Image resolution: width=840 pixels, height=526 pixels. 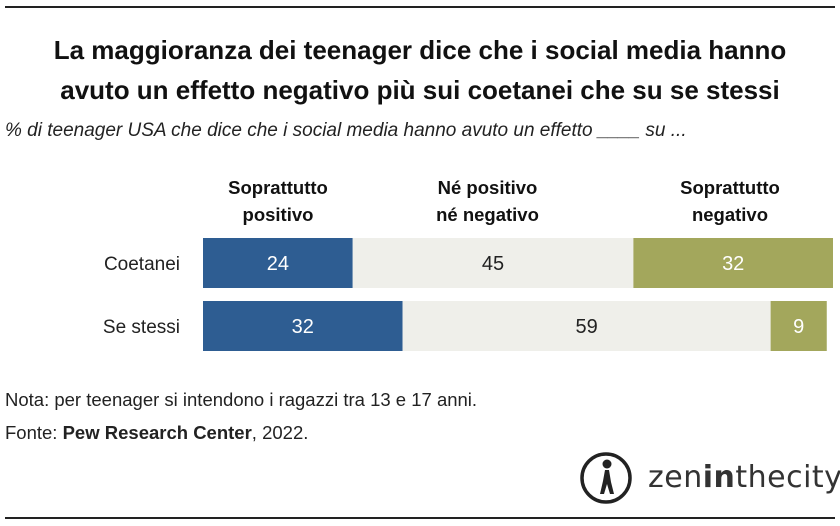 I want to click on column-header-neutral: Né positivo né negativo, so click(x=487, y=201).